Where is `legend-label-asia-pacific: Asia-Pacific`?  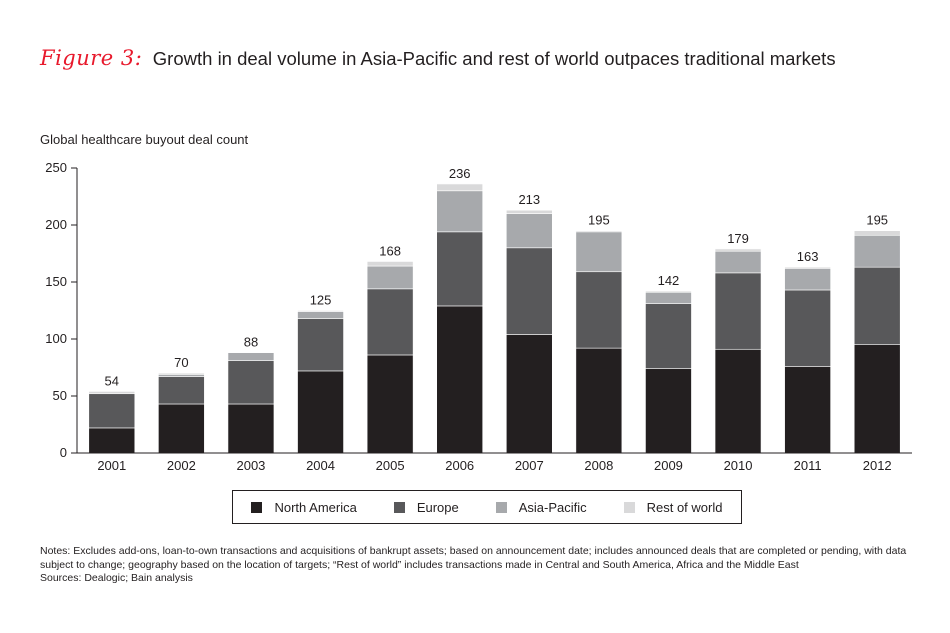
legend-label-asia-pacific: Asia-Pacific is located at coordinates (552, 507).